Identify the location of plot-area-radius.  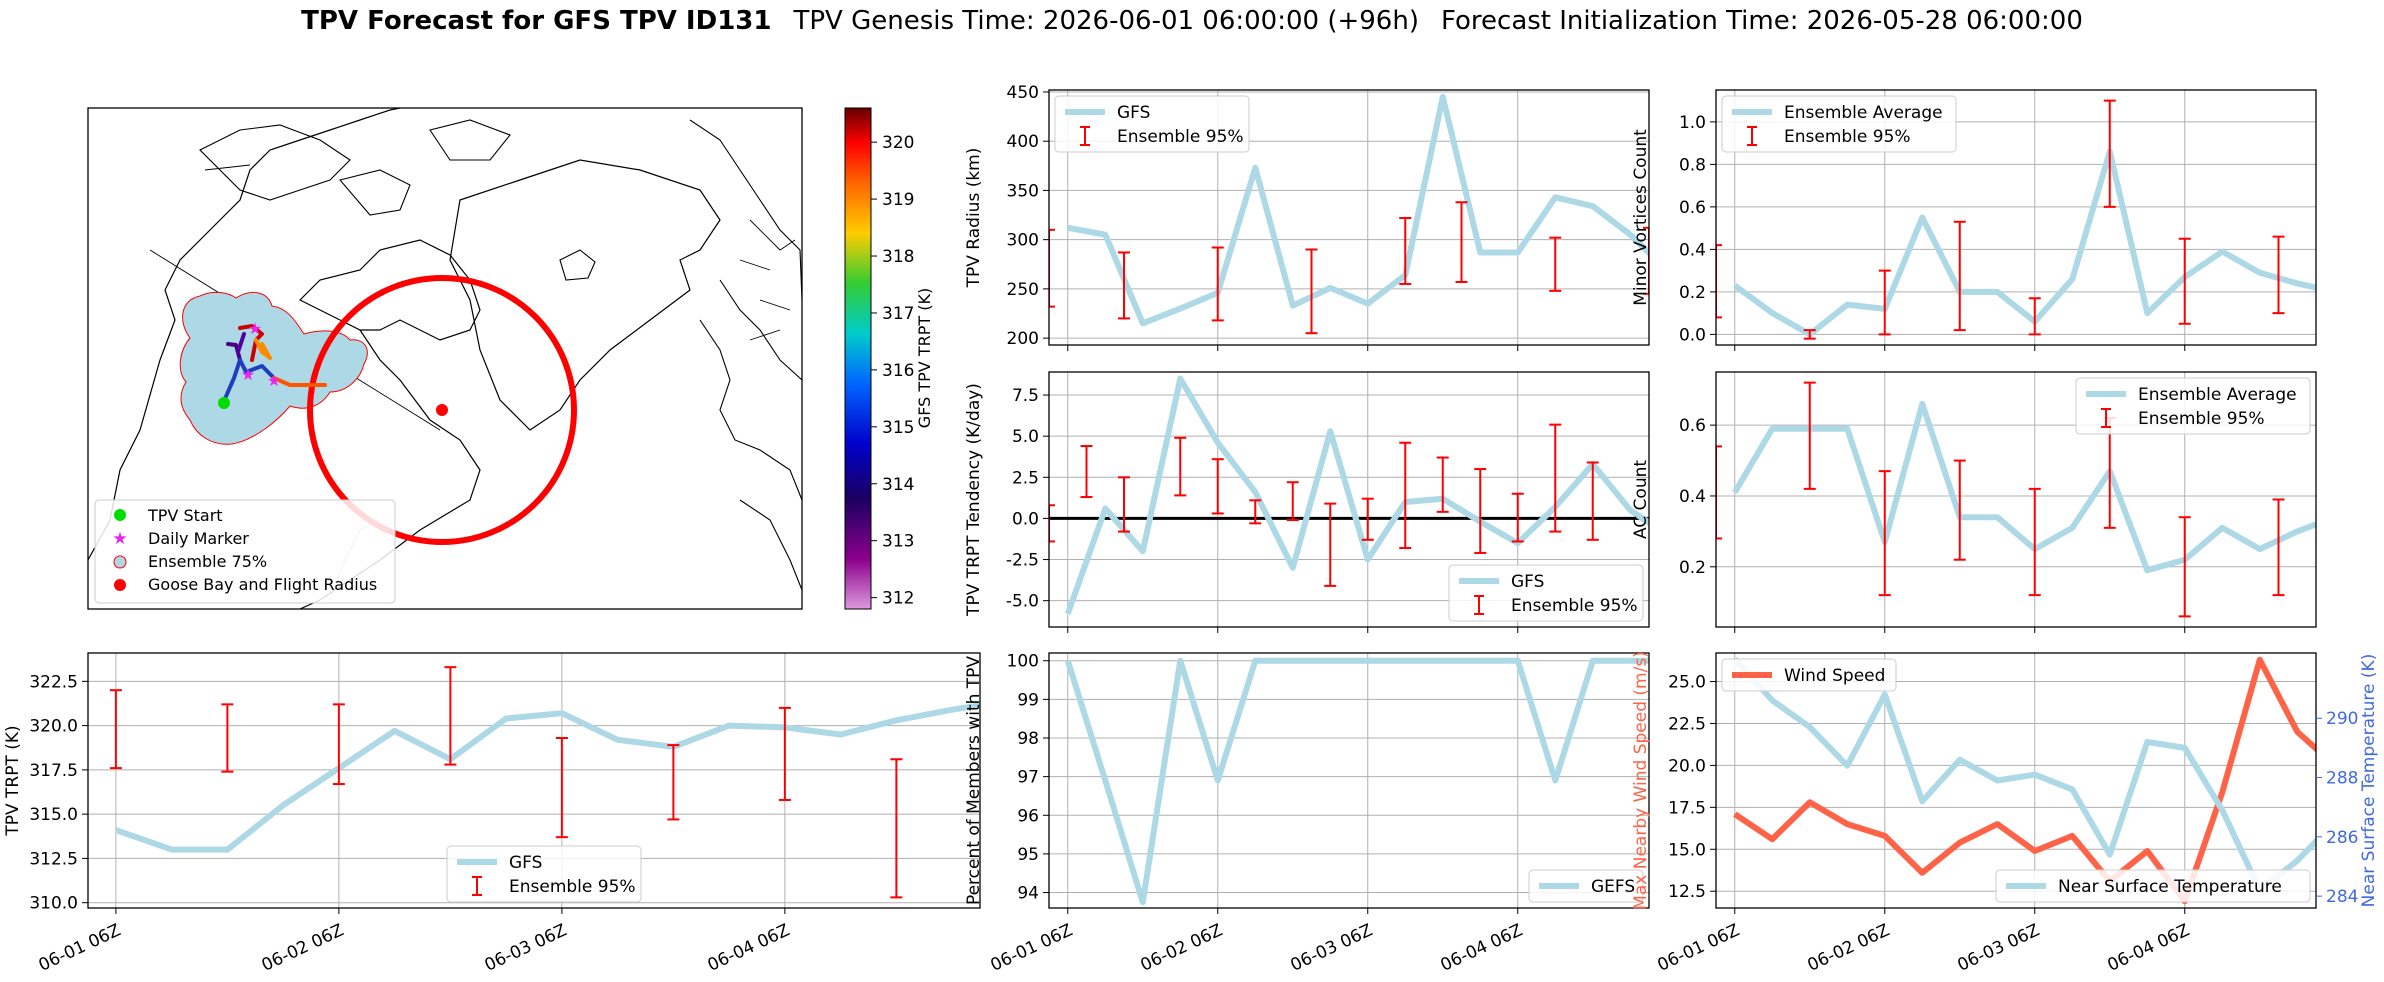
(1349, 214).